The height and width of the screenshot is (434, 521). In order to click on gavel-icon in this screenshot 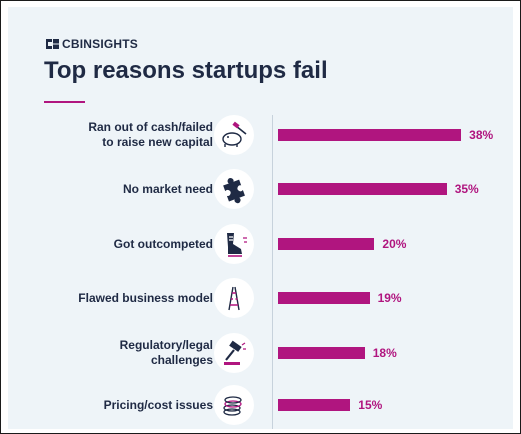, I will do `click(235, 352)`.